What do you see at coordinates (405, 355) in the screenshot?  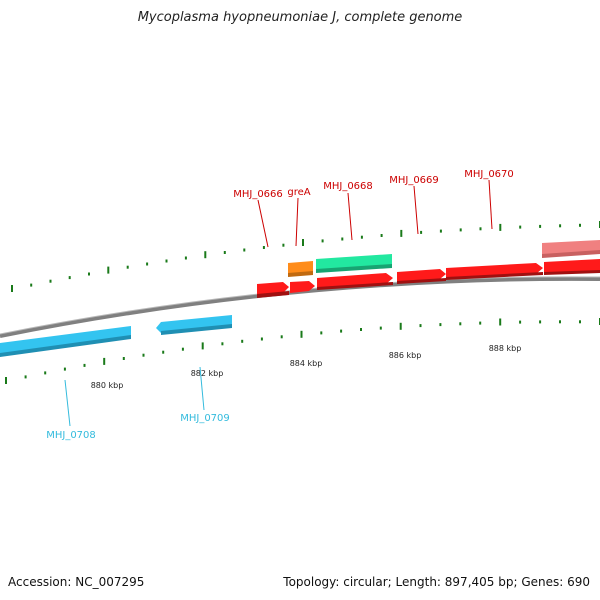 I see `scale-label-886: 886 kbp` at bounding box center [405, 355].